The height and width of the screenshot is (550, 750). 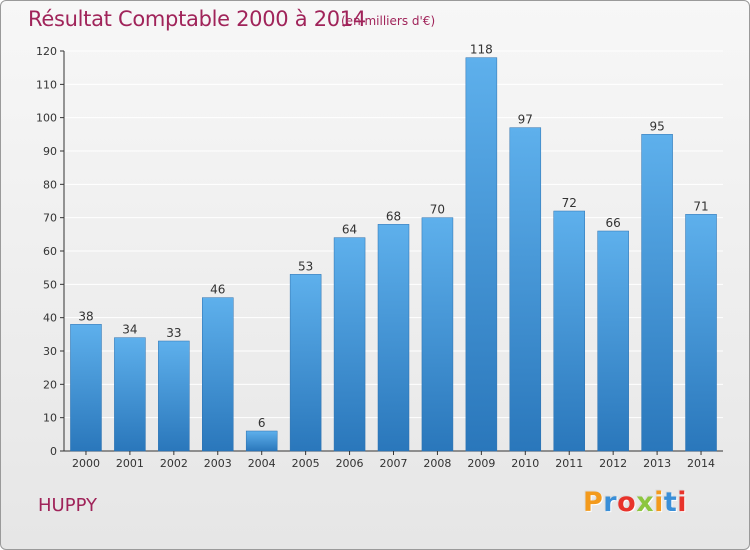 What do you see at coordinates (481, 463) in the screenshot?
I see `x-tick-label-2009: 2009` at bounding box center [481, 463].